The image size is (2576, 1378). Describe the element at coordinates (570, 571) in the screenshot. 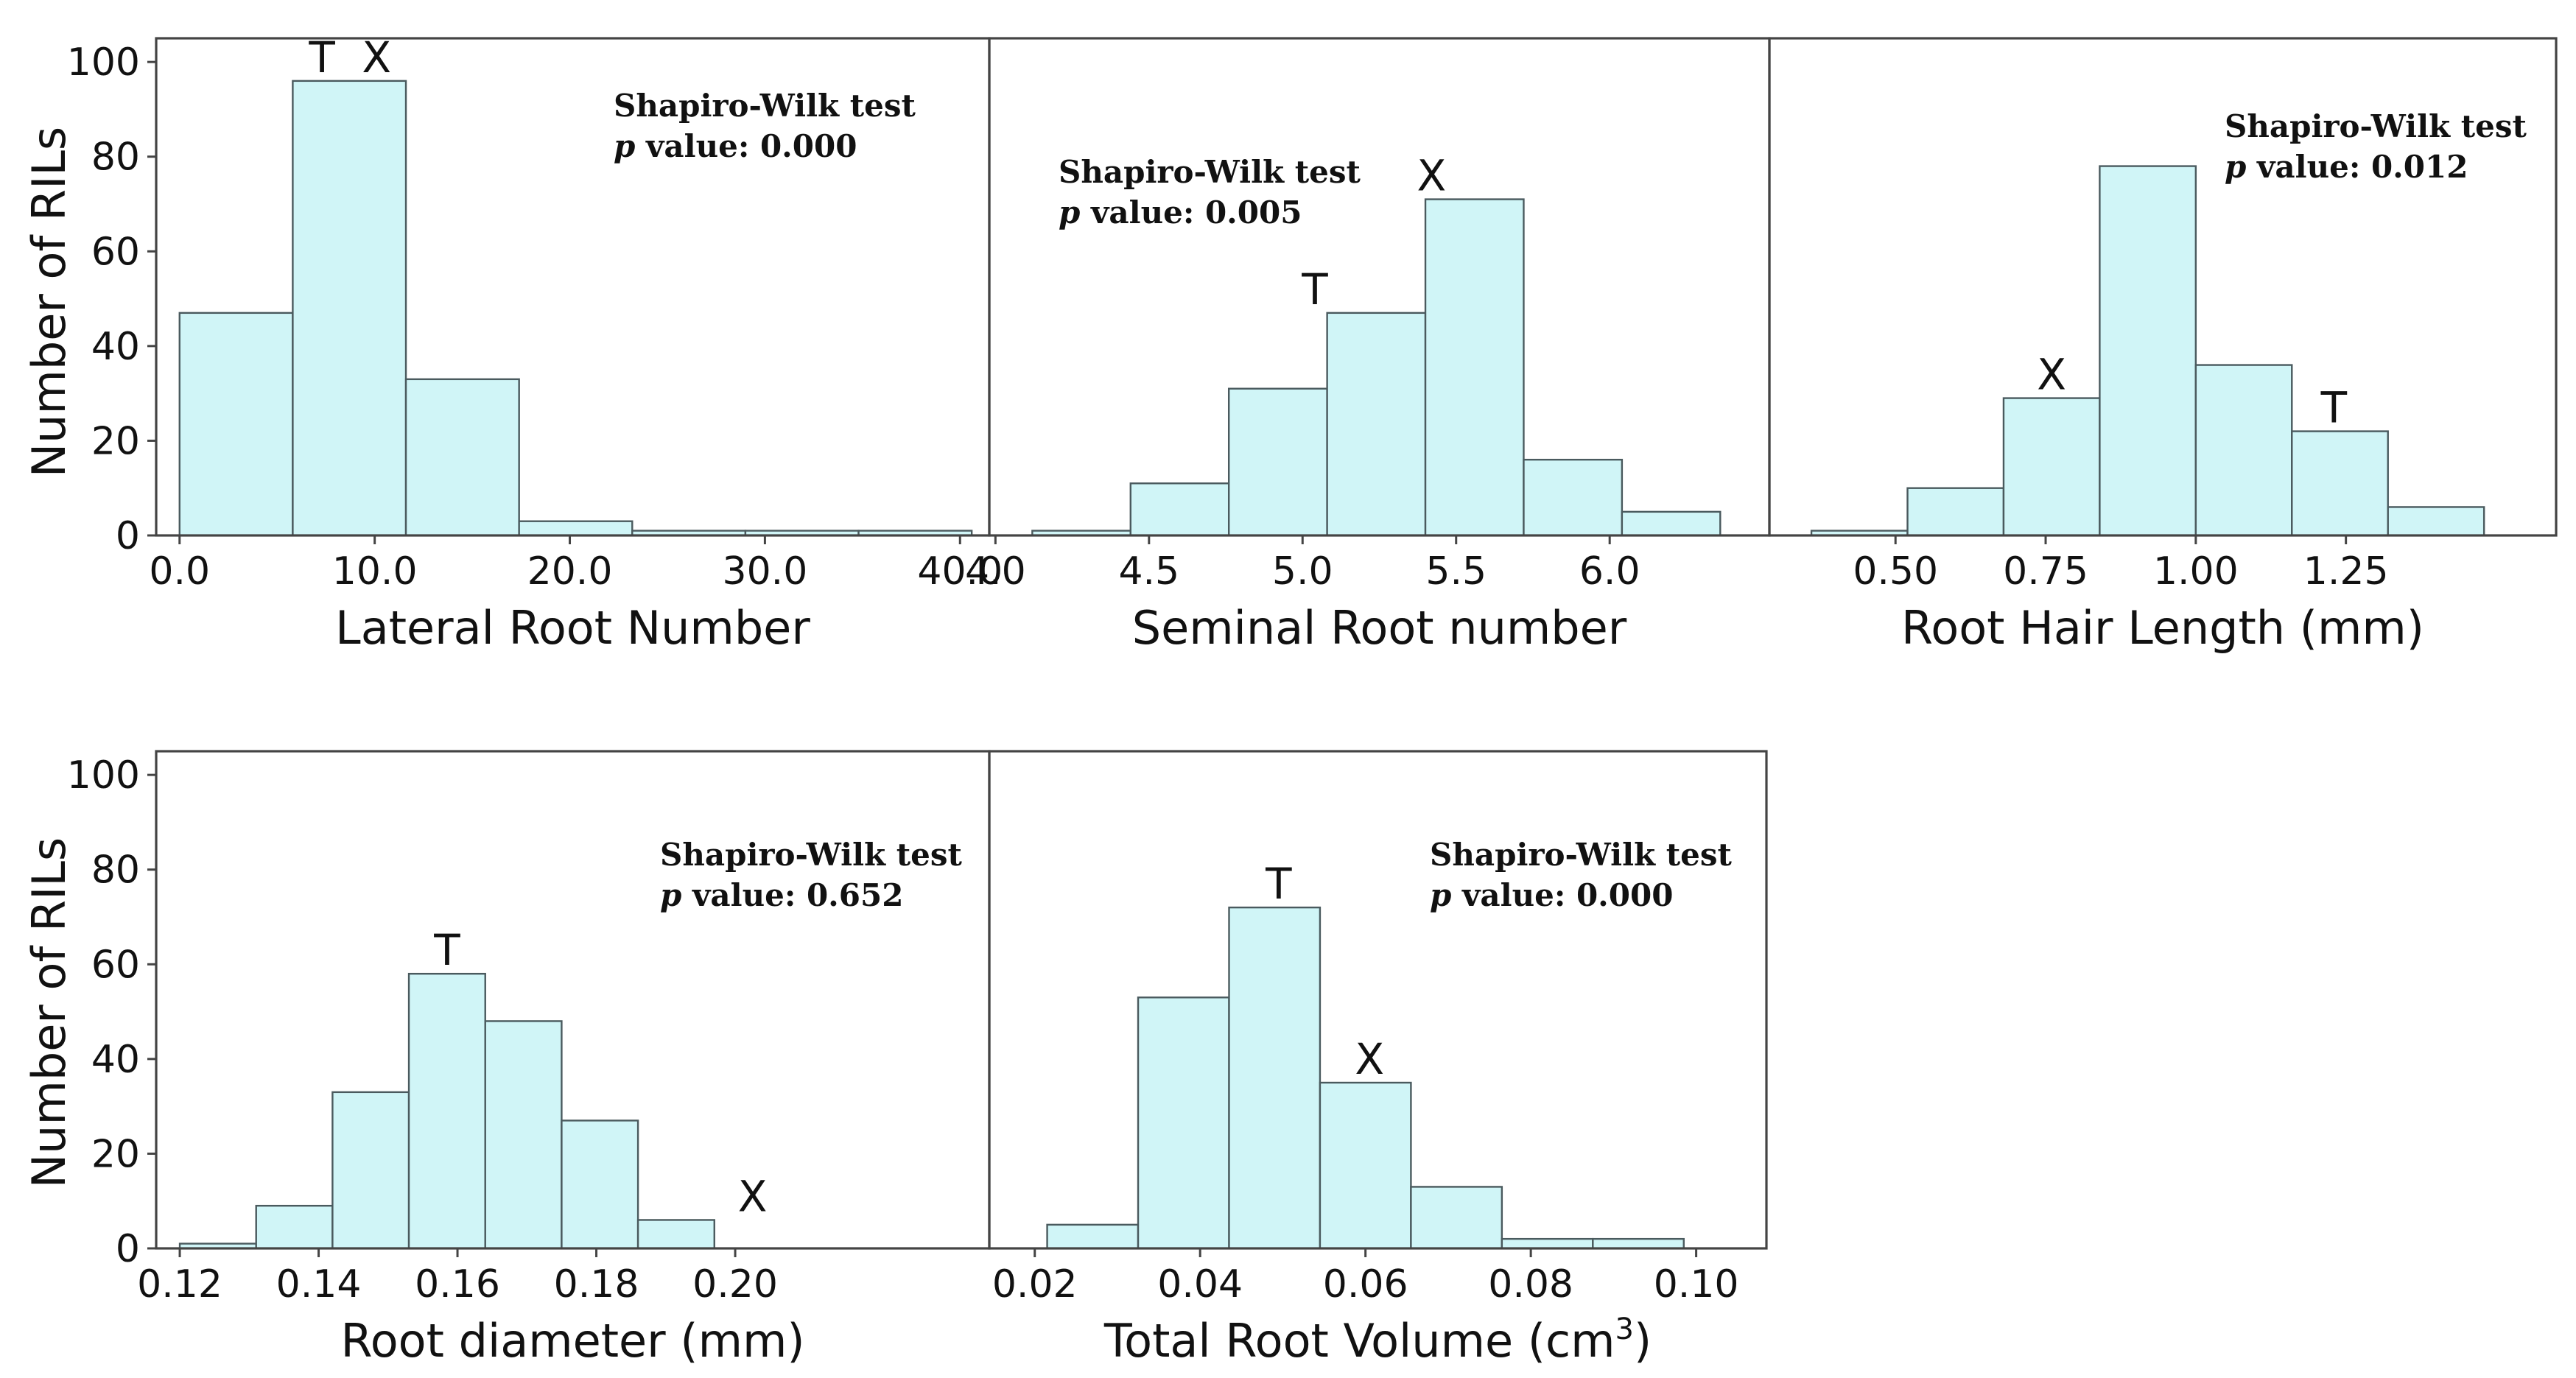

I see `x-tick-label: 20.0` at that location.